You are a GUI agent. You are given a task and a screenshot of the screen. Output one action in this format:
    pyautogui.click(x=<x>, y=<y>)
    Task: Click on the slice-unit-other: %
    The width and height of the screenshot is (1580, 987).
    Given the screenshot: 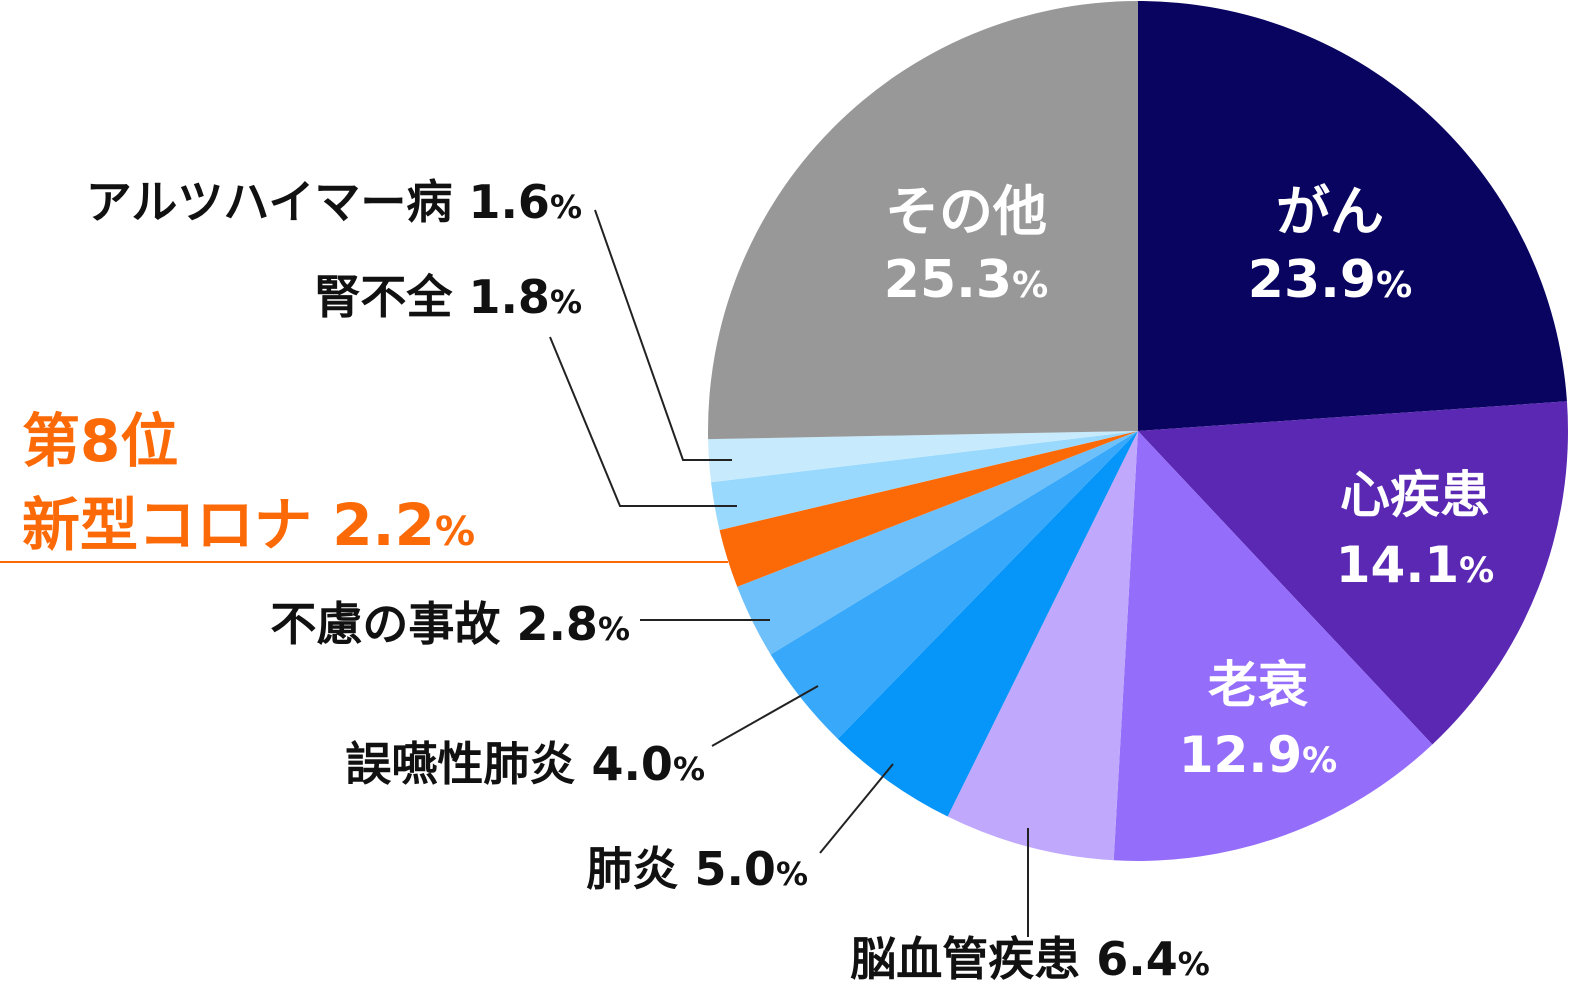 What is the action you would take?
    pyautogui.click(x=1030, y=285)
    